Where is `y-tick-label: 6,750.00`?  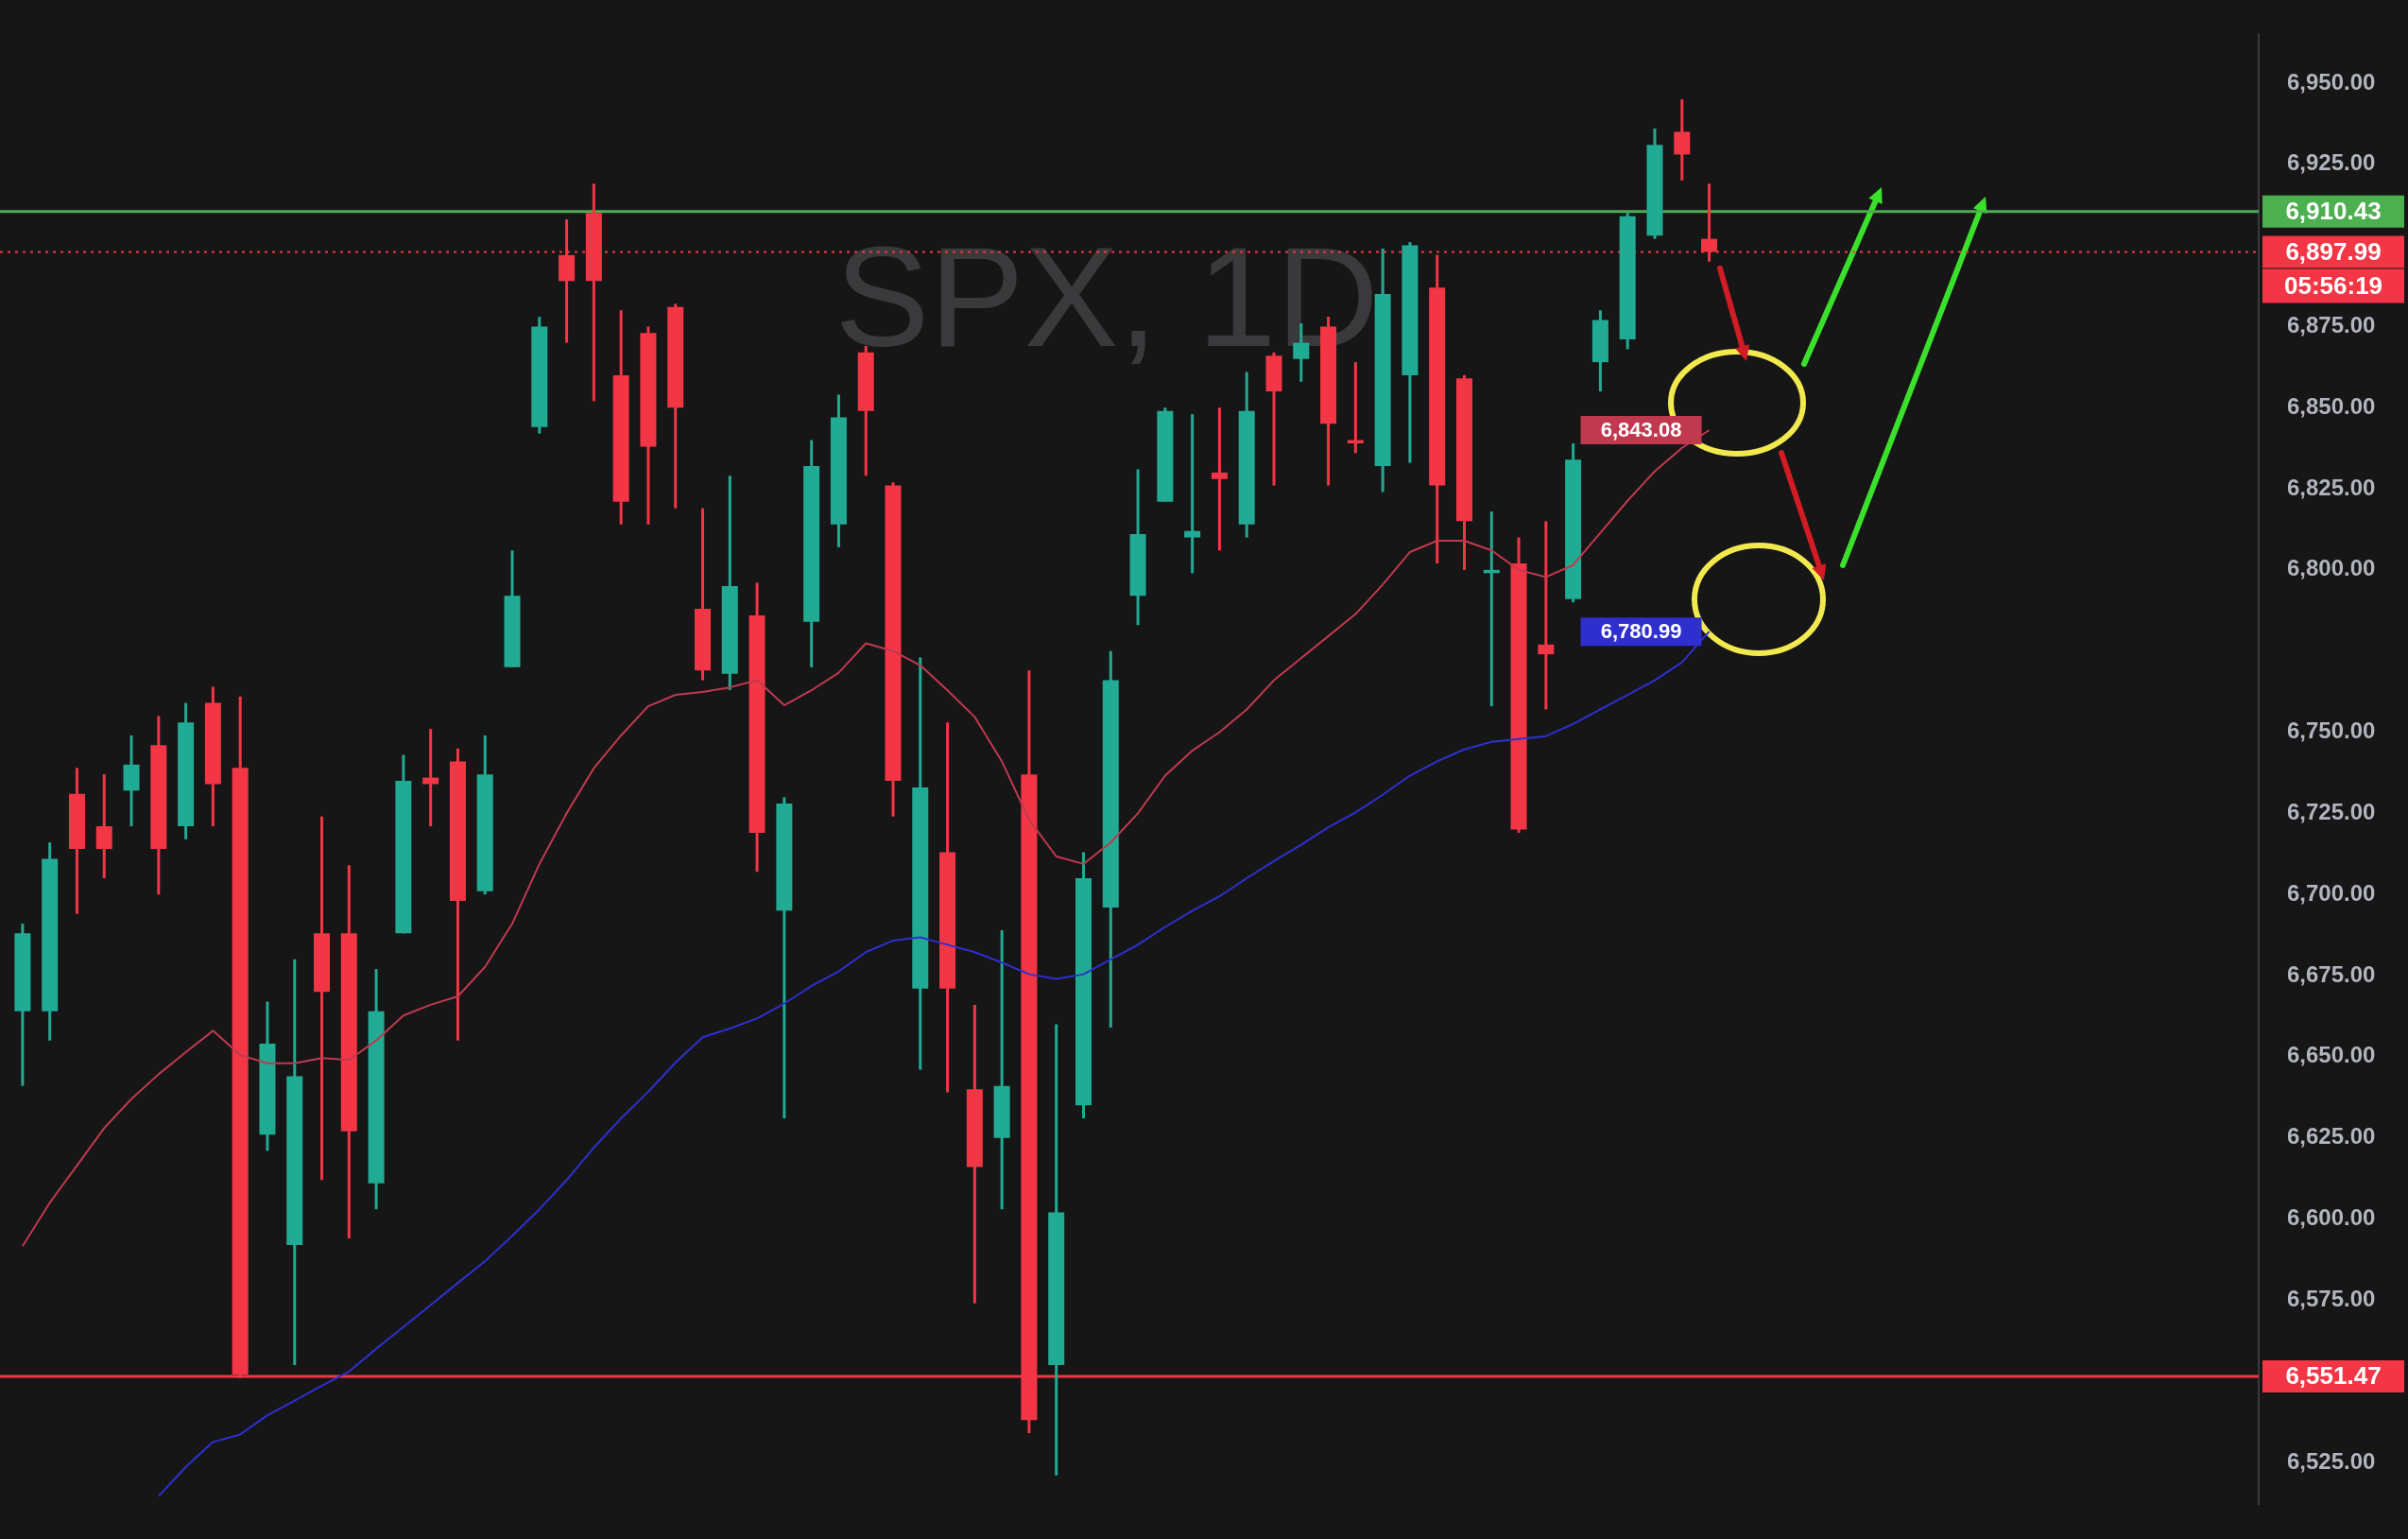
y-tick-label: 6,750.00 is located at coordinates (2331, 731).